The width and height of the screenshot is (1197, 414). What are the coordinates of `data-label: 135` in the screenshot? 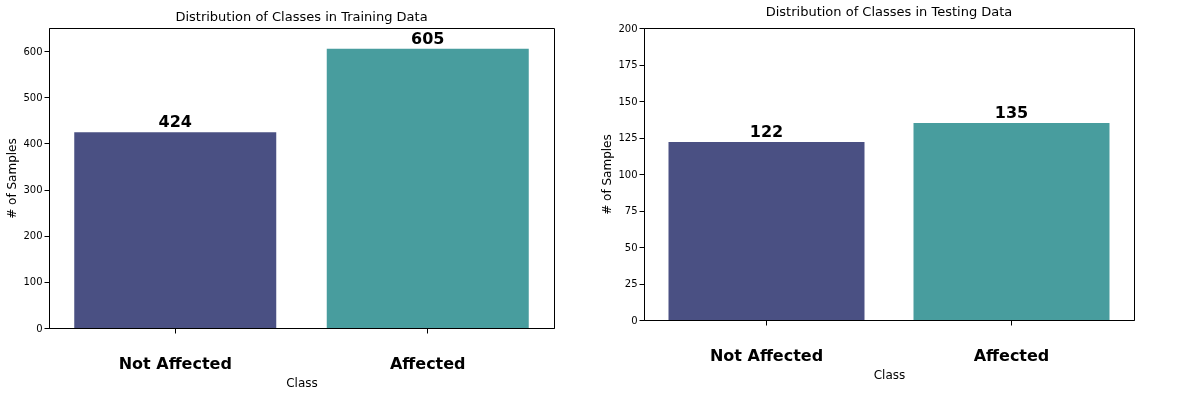 It's located at (1011, 112).